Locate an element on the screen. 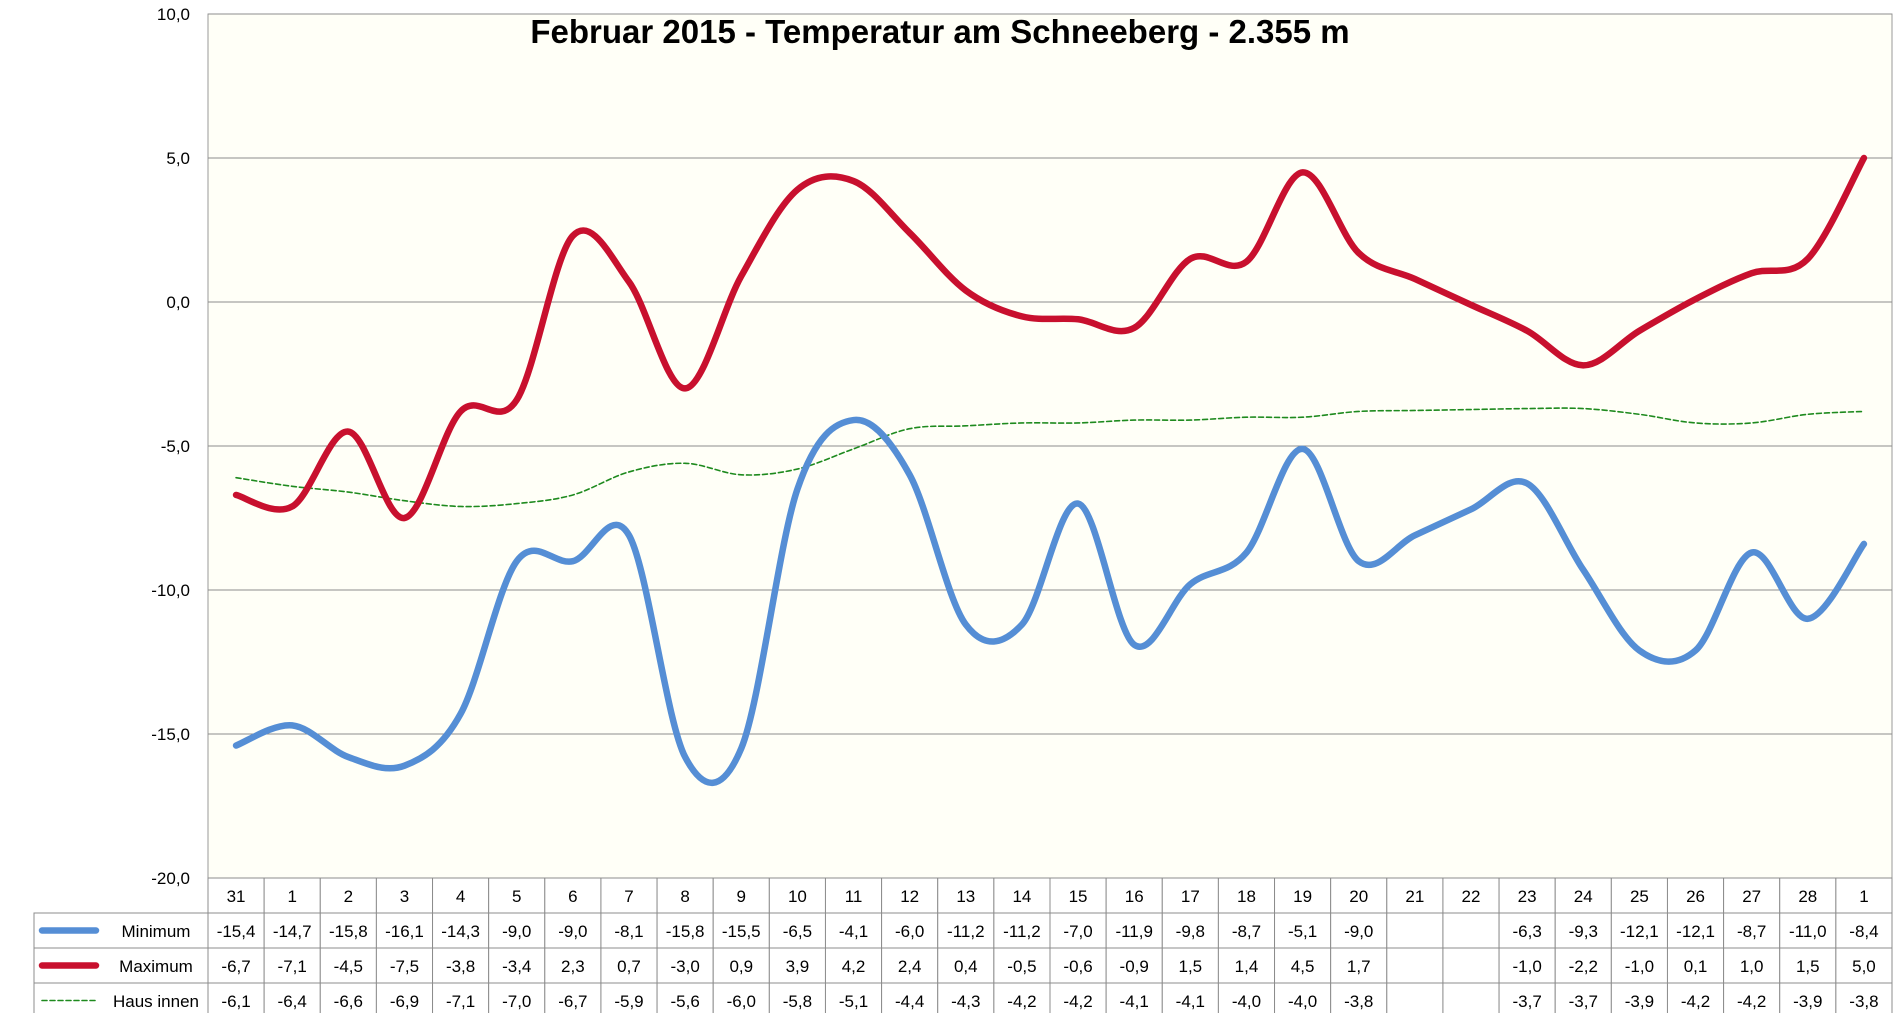  data-label: -7,5 is located at coordinates (404, 966).